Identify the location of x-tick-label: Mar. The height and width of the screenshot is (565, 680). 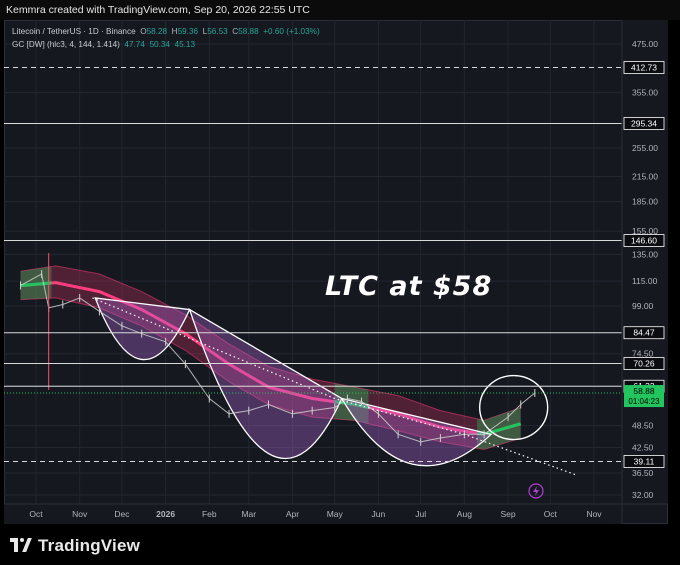
(248, 514).